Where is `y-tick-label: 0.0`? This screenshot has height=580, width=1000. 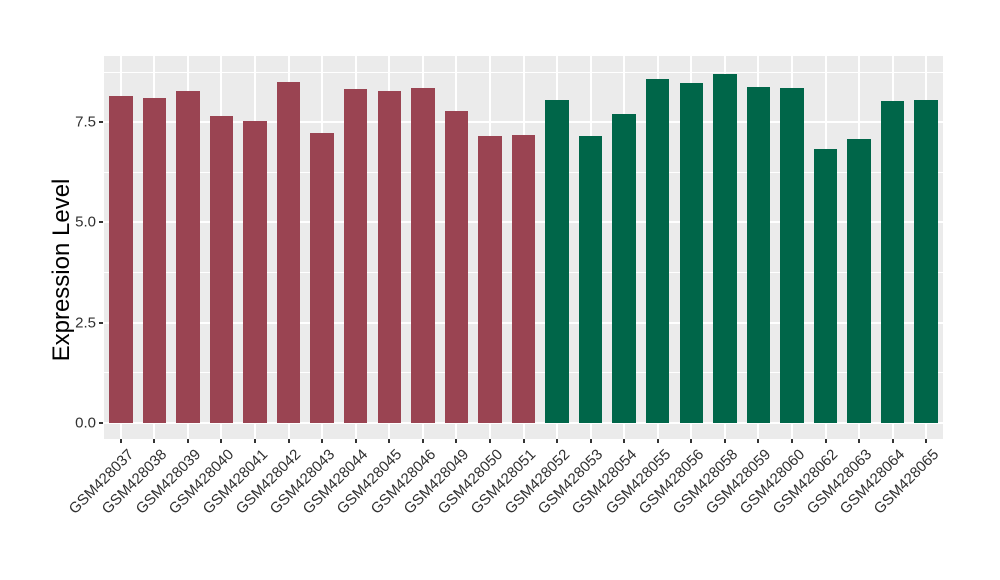
y-tick-label: 0.0 is located at coordinates (85, 423).